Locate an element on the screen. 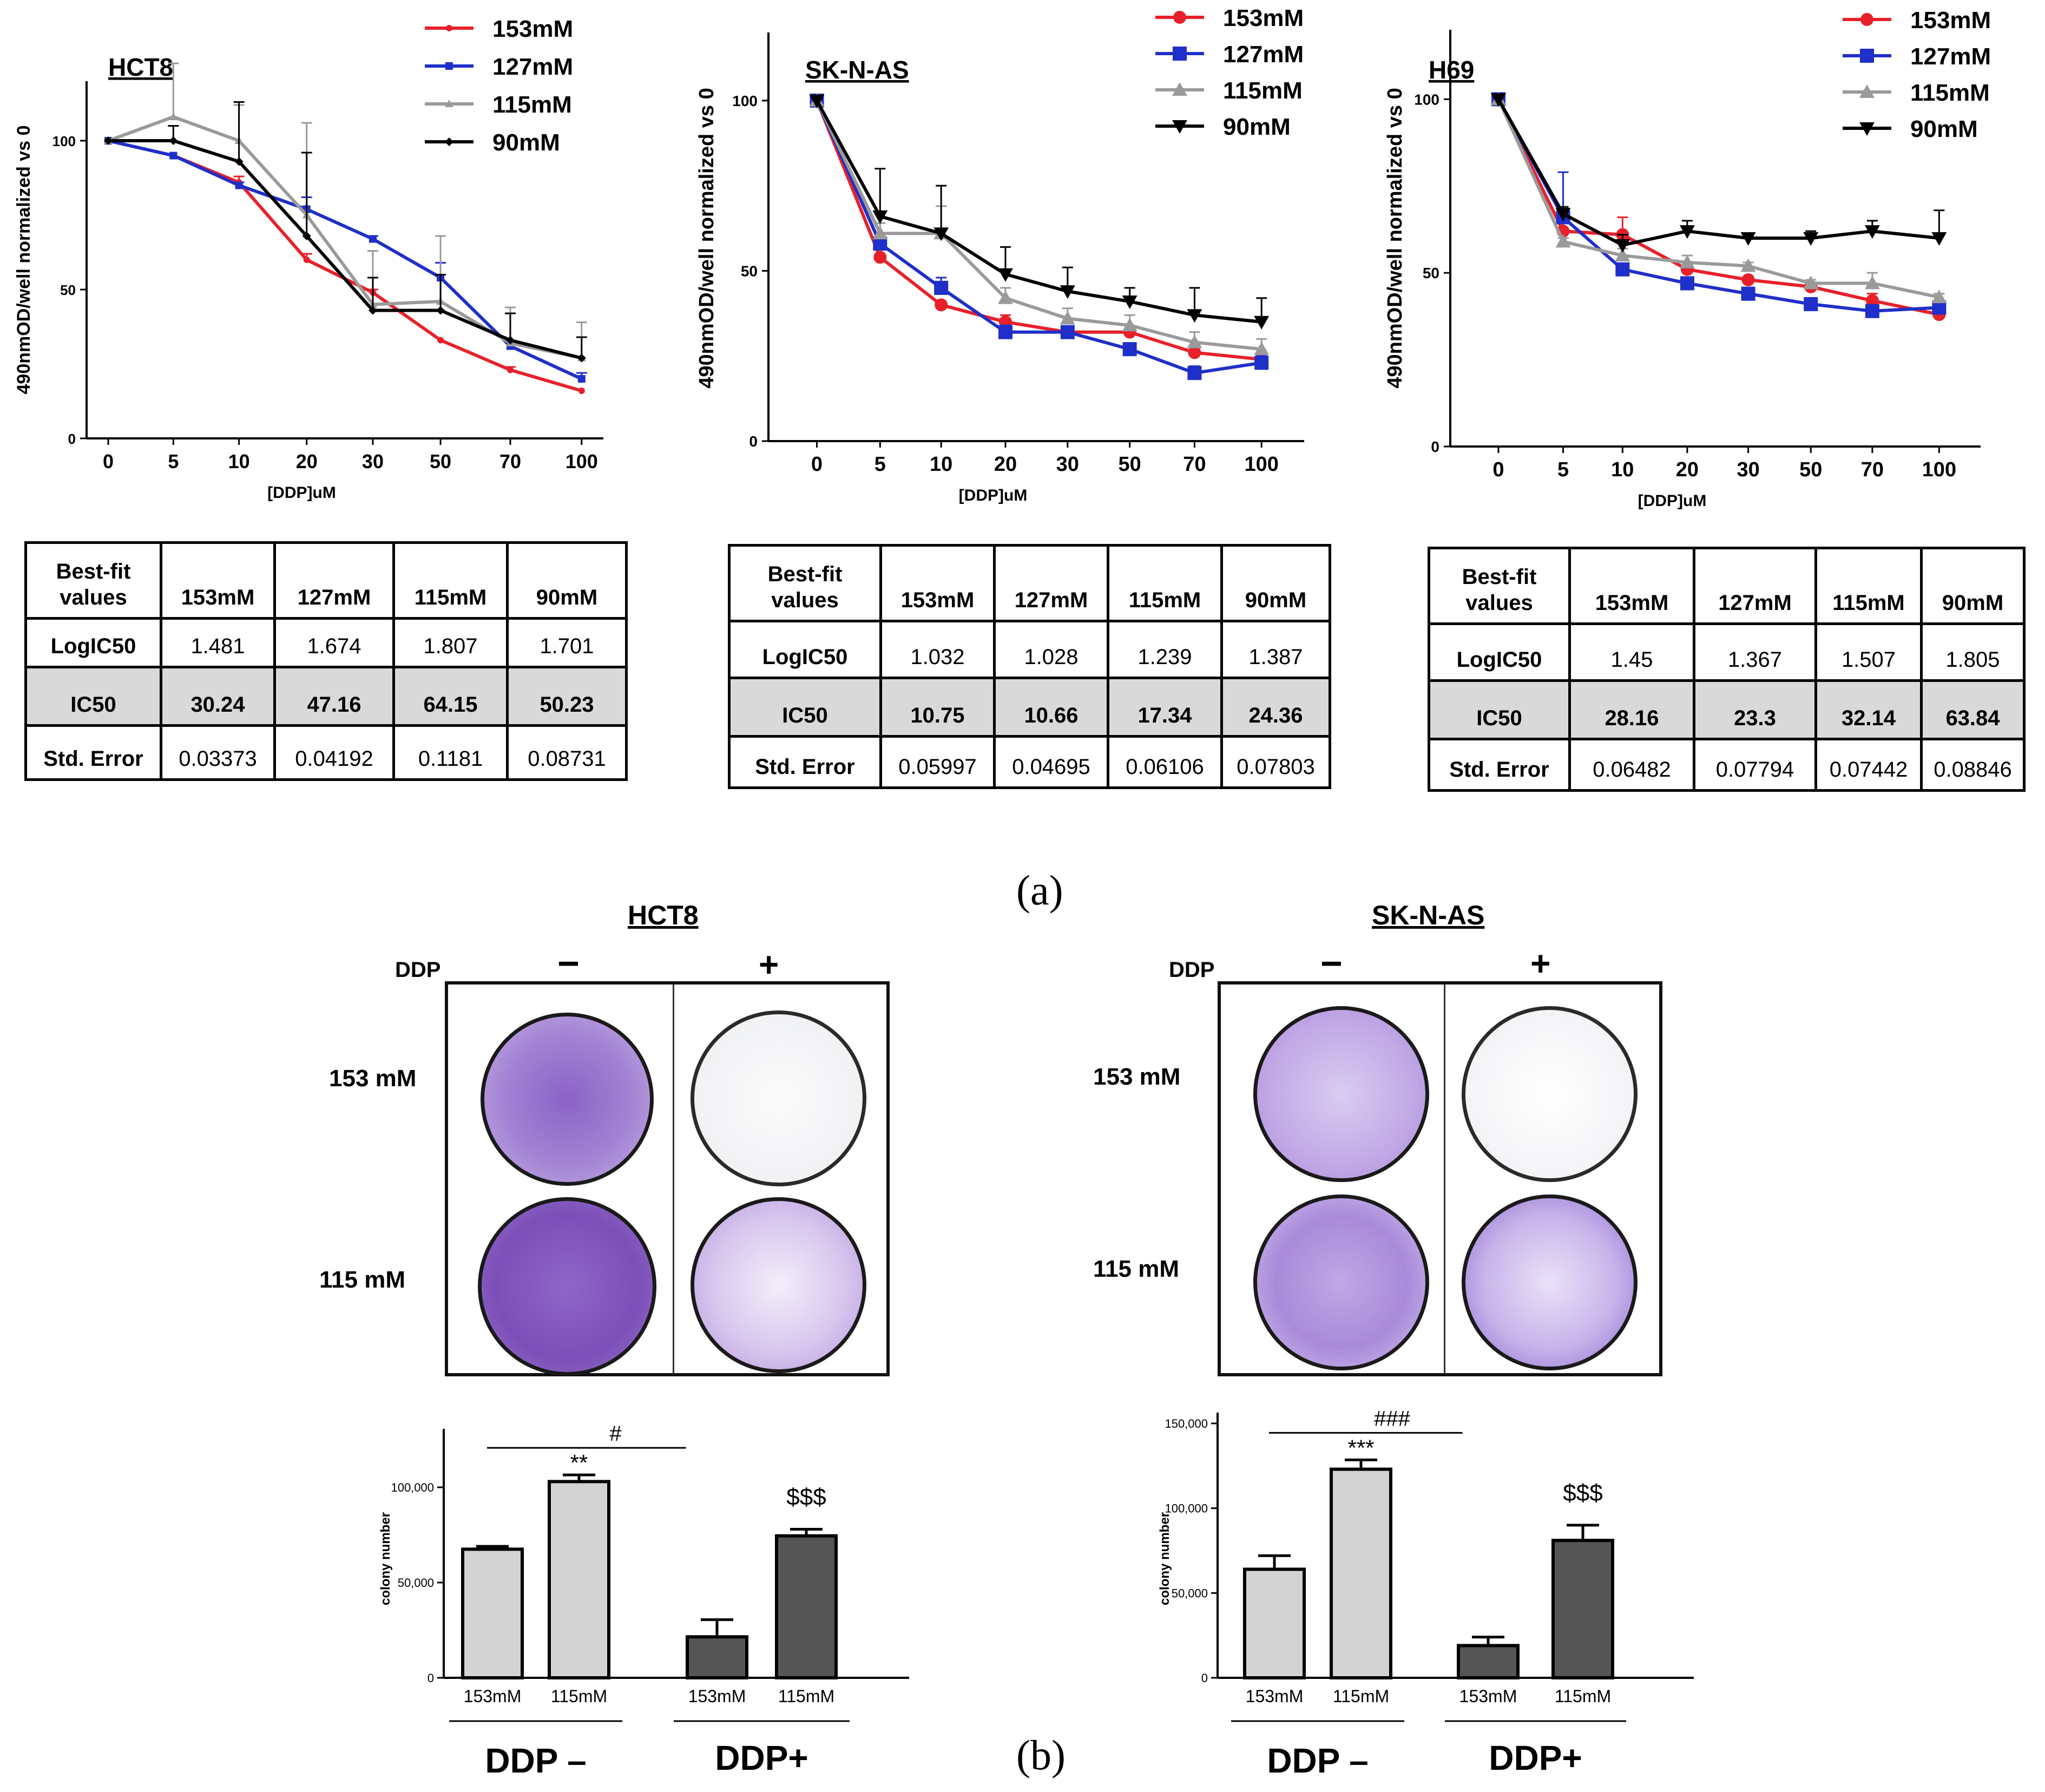  table-cell: 64.15 is located at coordinates (450, 696).